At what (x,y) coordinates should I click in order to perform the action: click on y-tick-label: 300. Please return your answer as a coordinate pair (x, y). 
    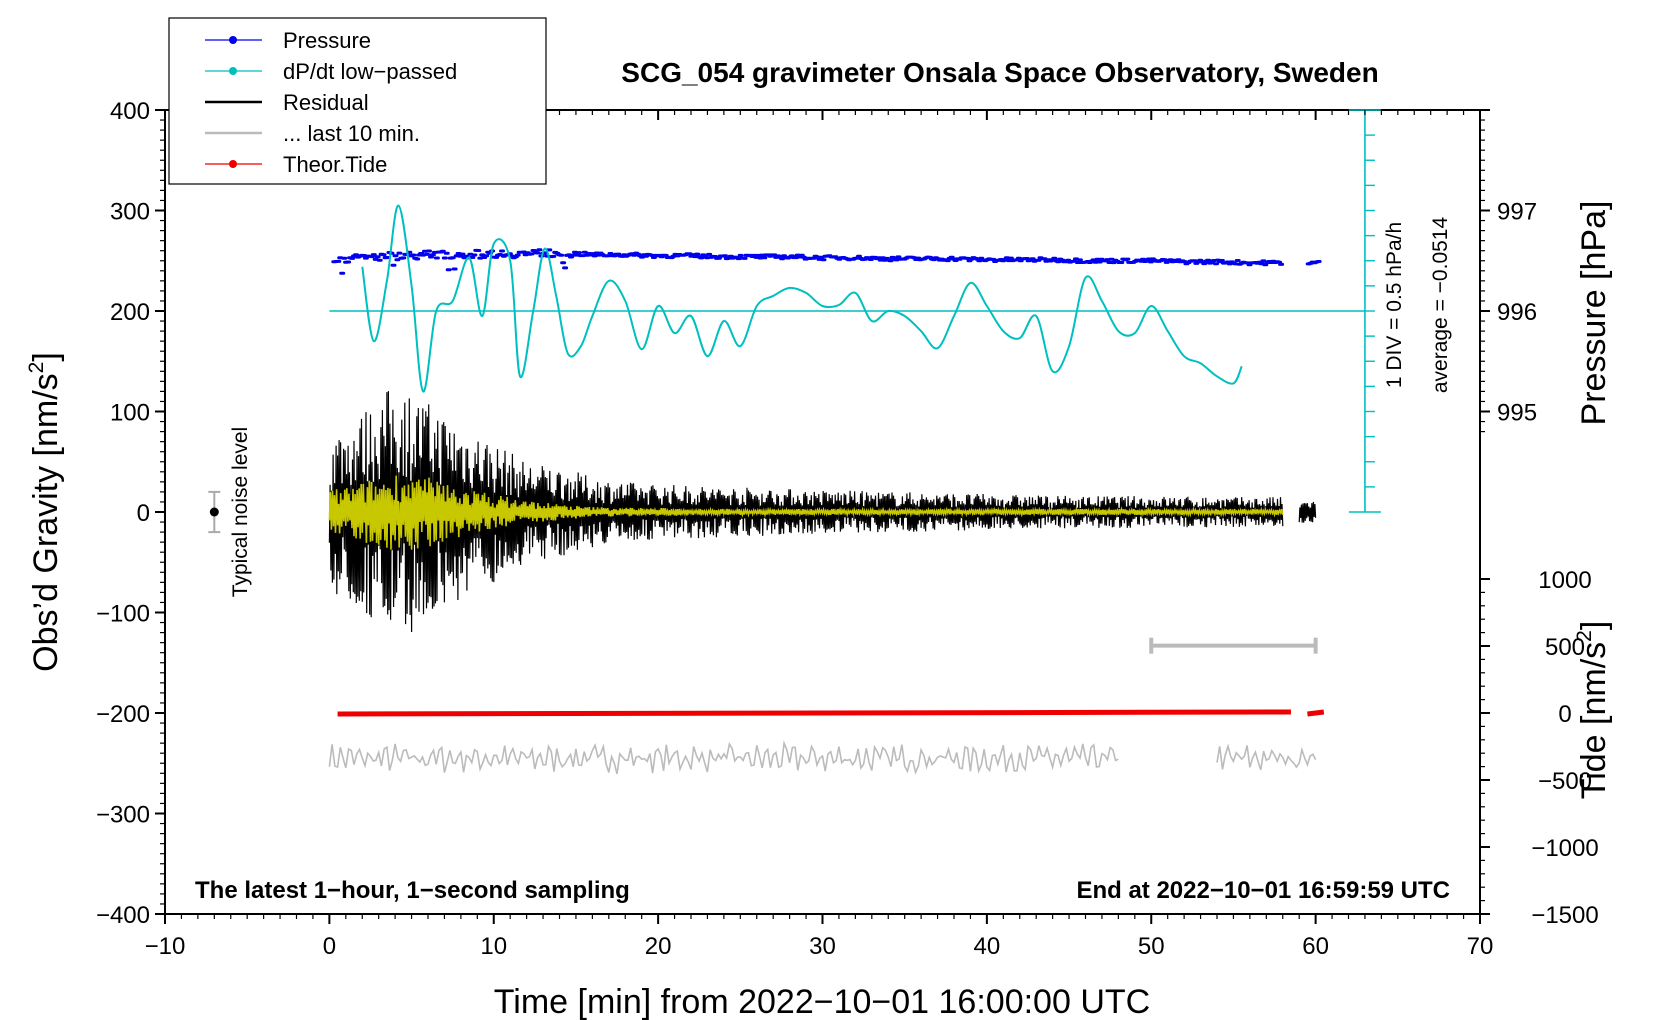
    Looking at the image, I should click on (130, 212).